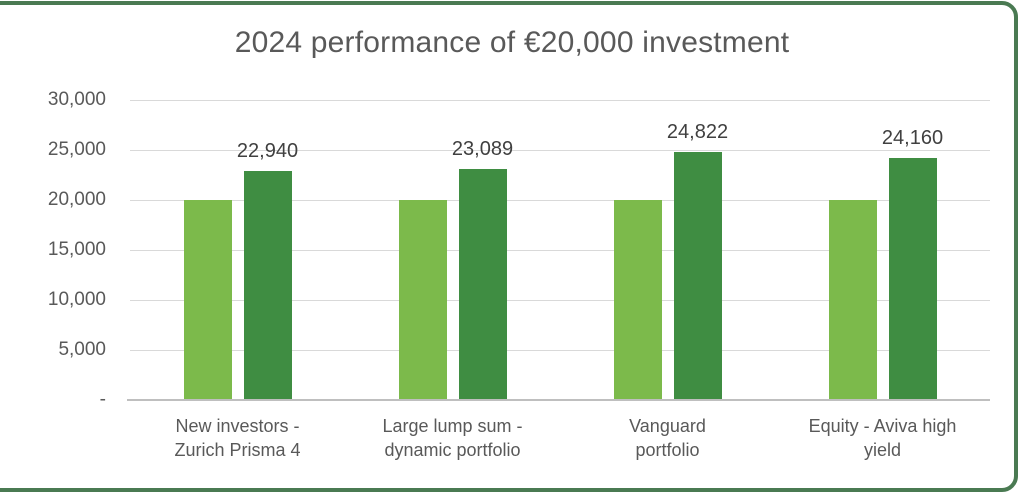 The image size is (1024, 495). I want to click on bar-group: 22,940, so click(237, 250).